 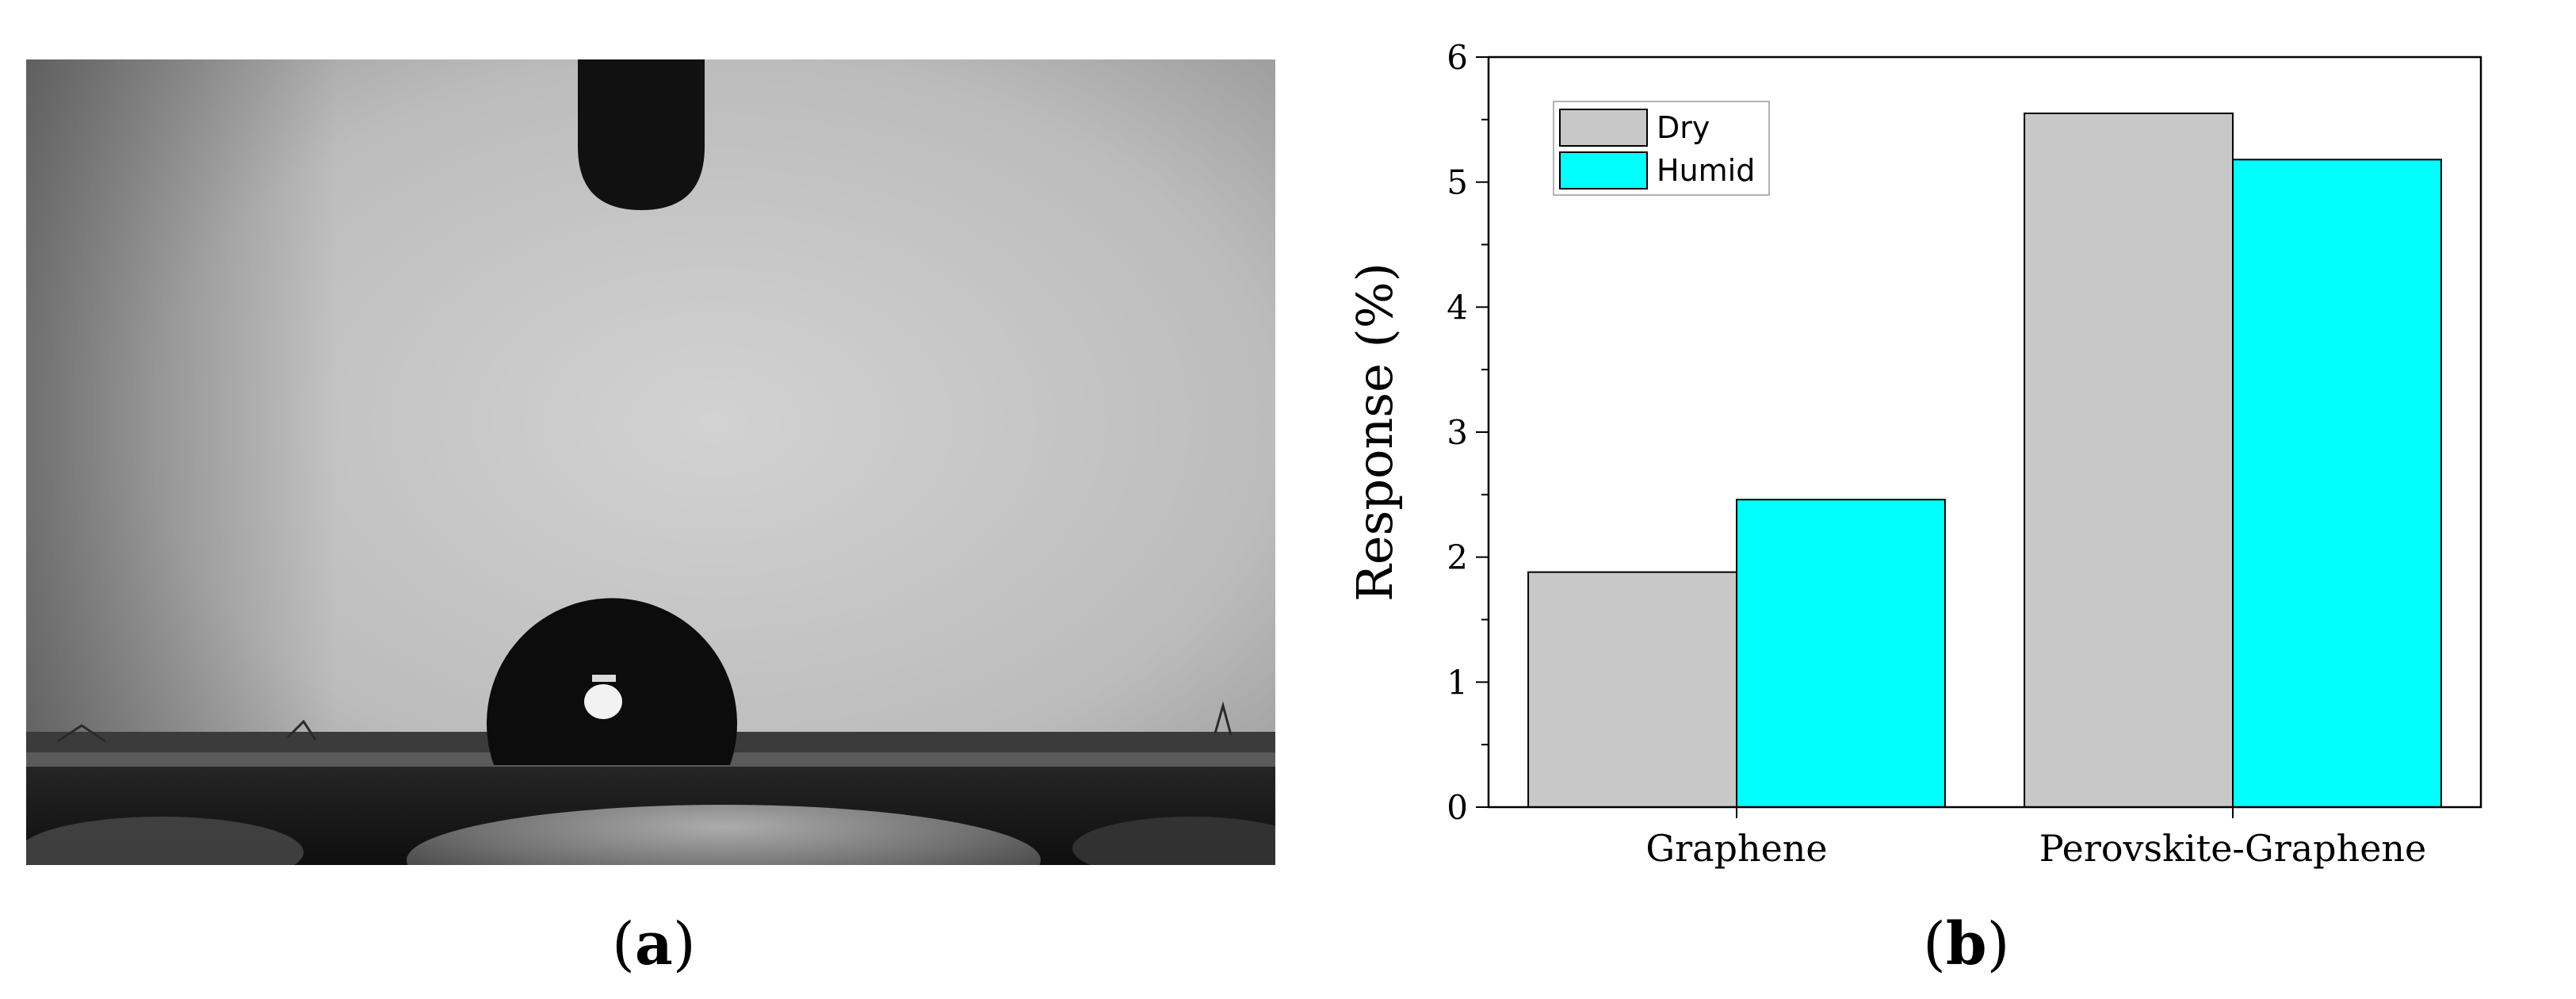 What do you see at coordinates (1736, 848) in the screenshot?
I see `x-tick-label: Graphene` at bounding box center [1736, 848].